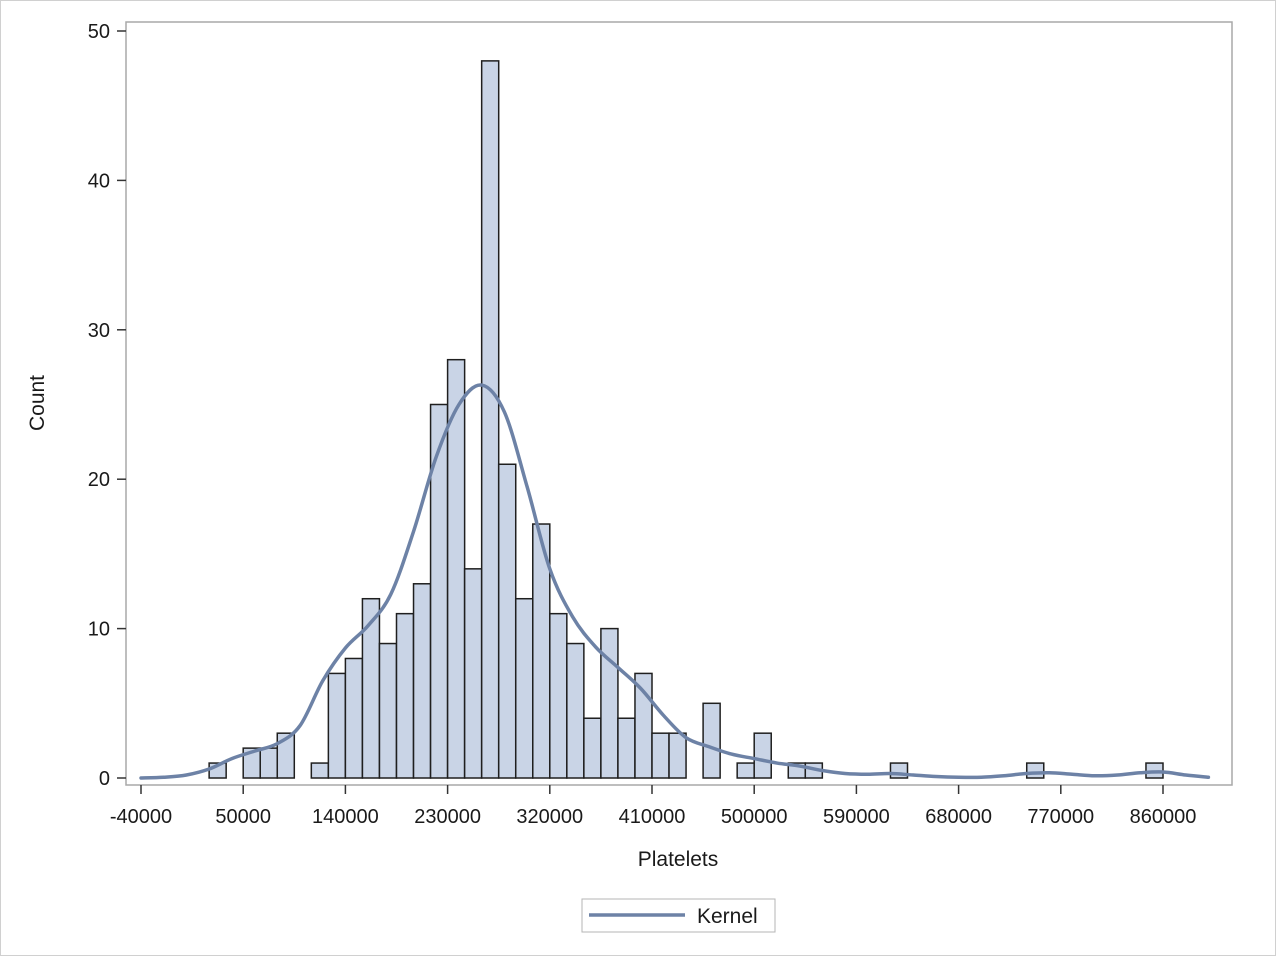  Describe the element at coordinates (345, 817) in the screenshot. I see `x-tick-label: 140000` at that location.